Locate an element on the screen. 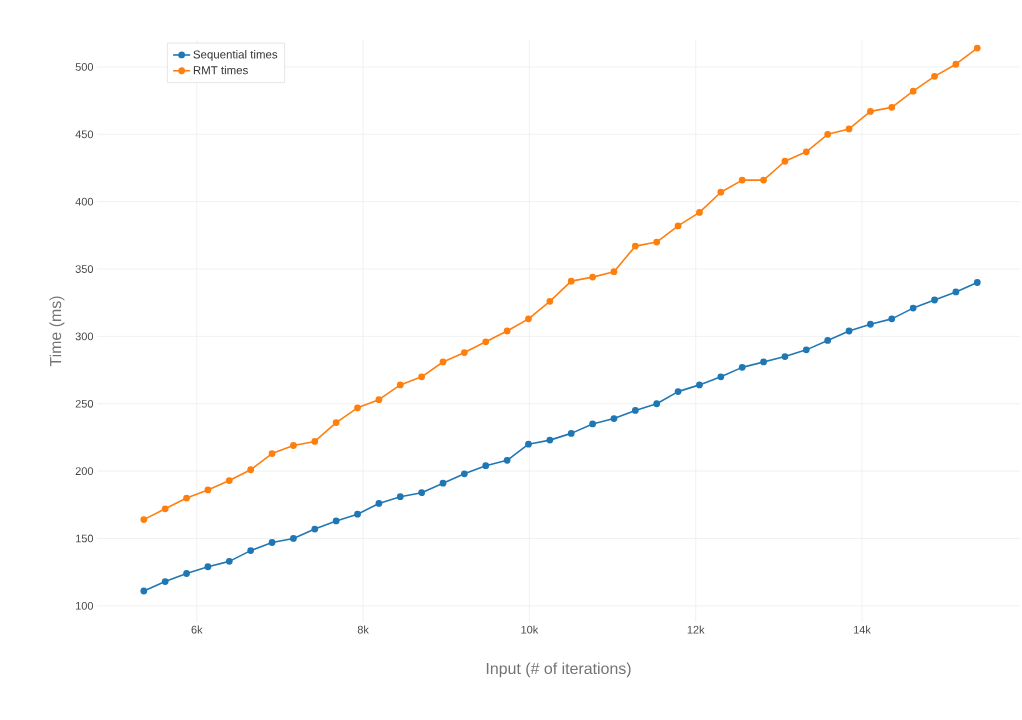 This screenshot has height=720, width=1022. y-tick-label: 350 is located at coordinates (84, 269).